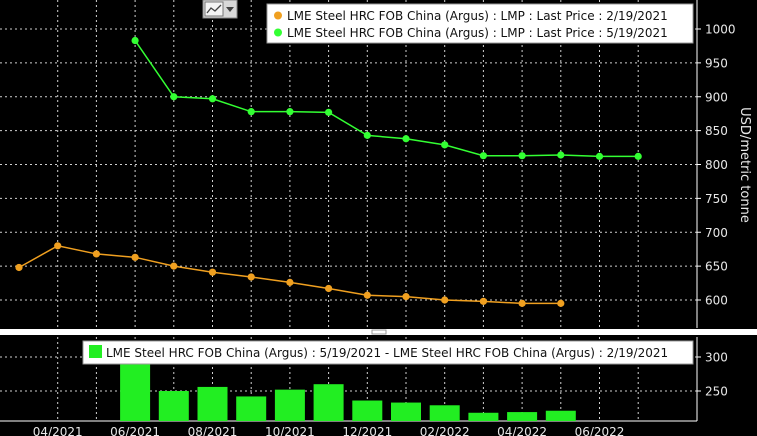  I want to click on pane-splitter, so click(378, 332).